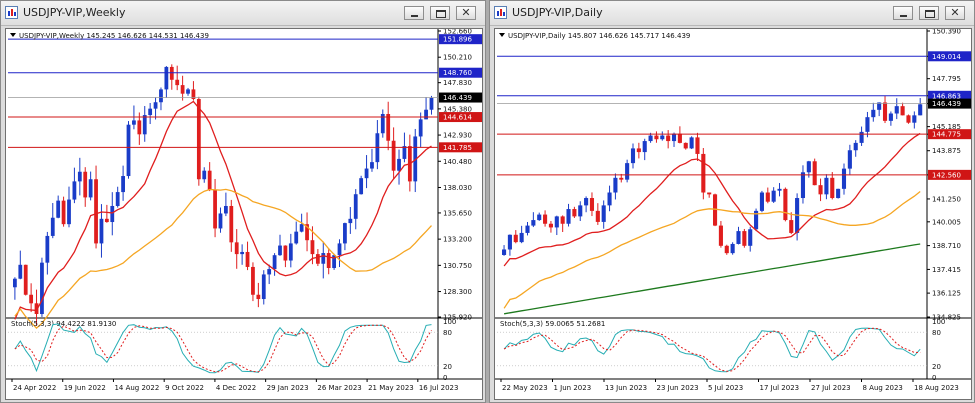  I want to click on price-axis-label: 143.875, so click(946, 151).